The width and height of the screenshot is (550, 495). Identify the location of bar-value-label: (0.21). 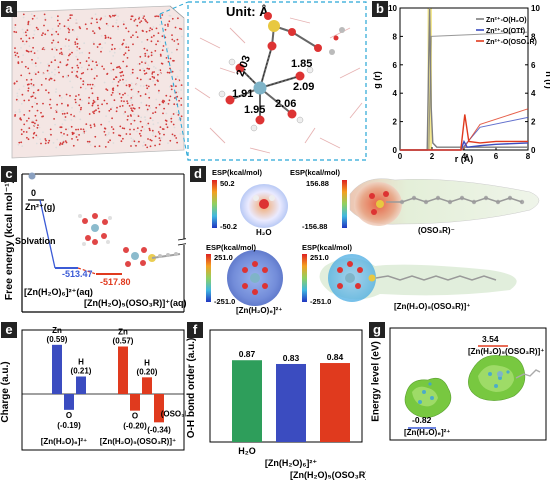
(81, 371).